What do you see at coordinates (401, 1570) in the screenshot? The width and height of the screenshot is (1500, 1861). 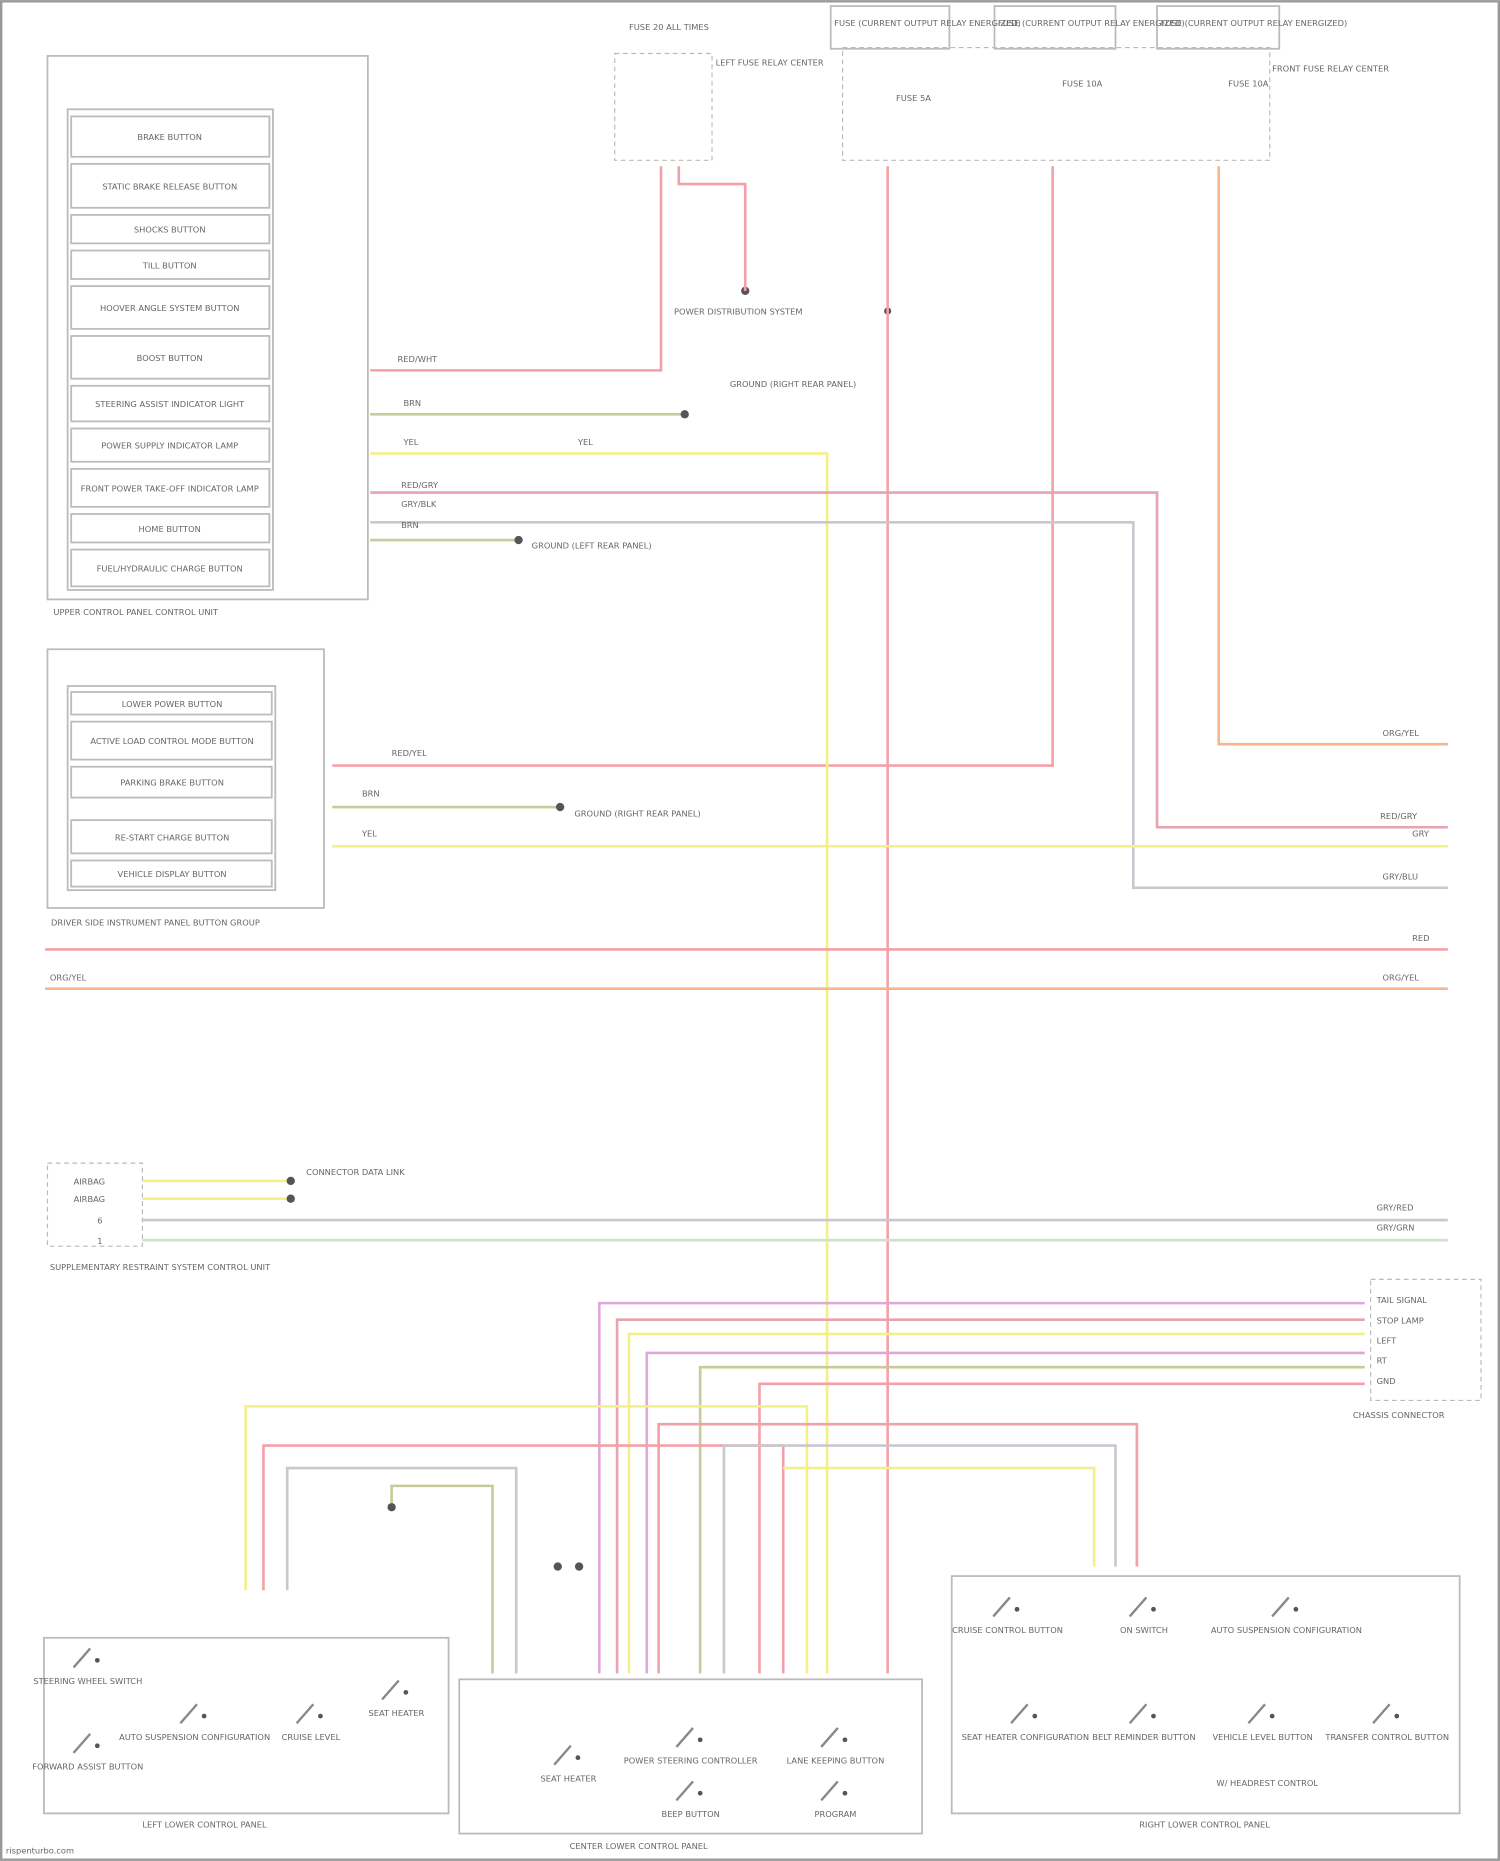 I see `wire-gray-left` at bounding box center [401, 1570].